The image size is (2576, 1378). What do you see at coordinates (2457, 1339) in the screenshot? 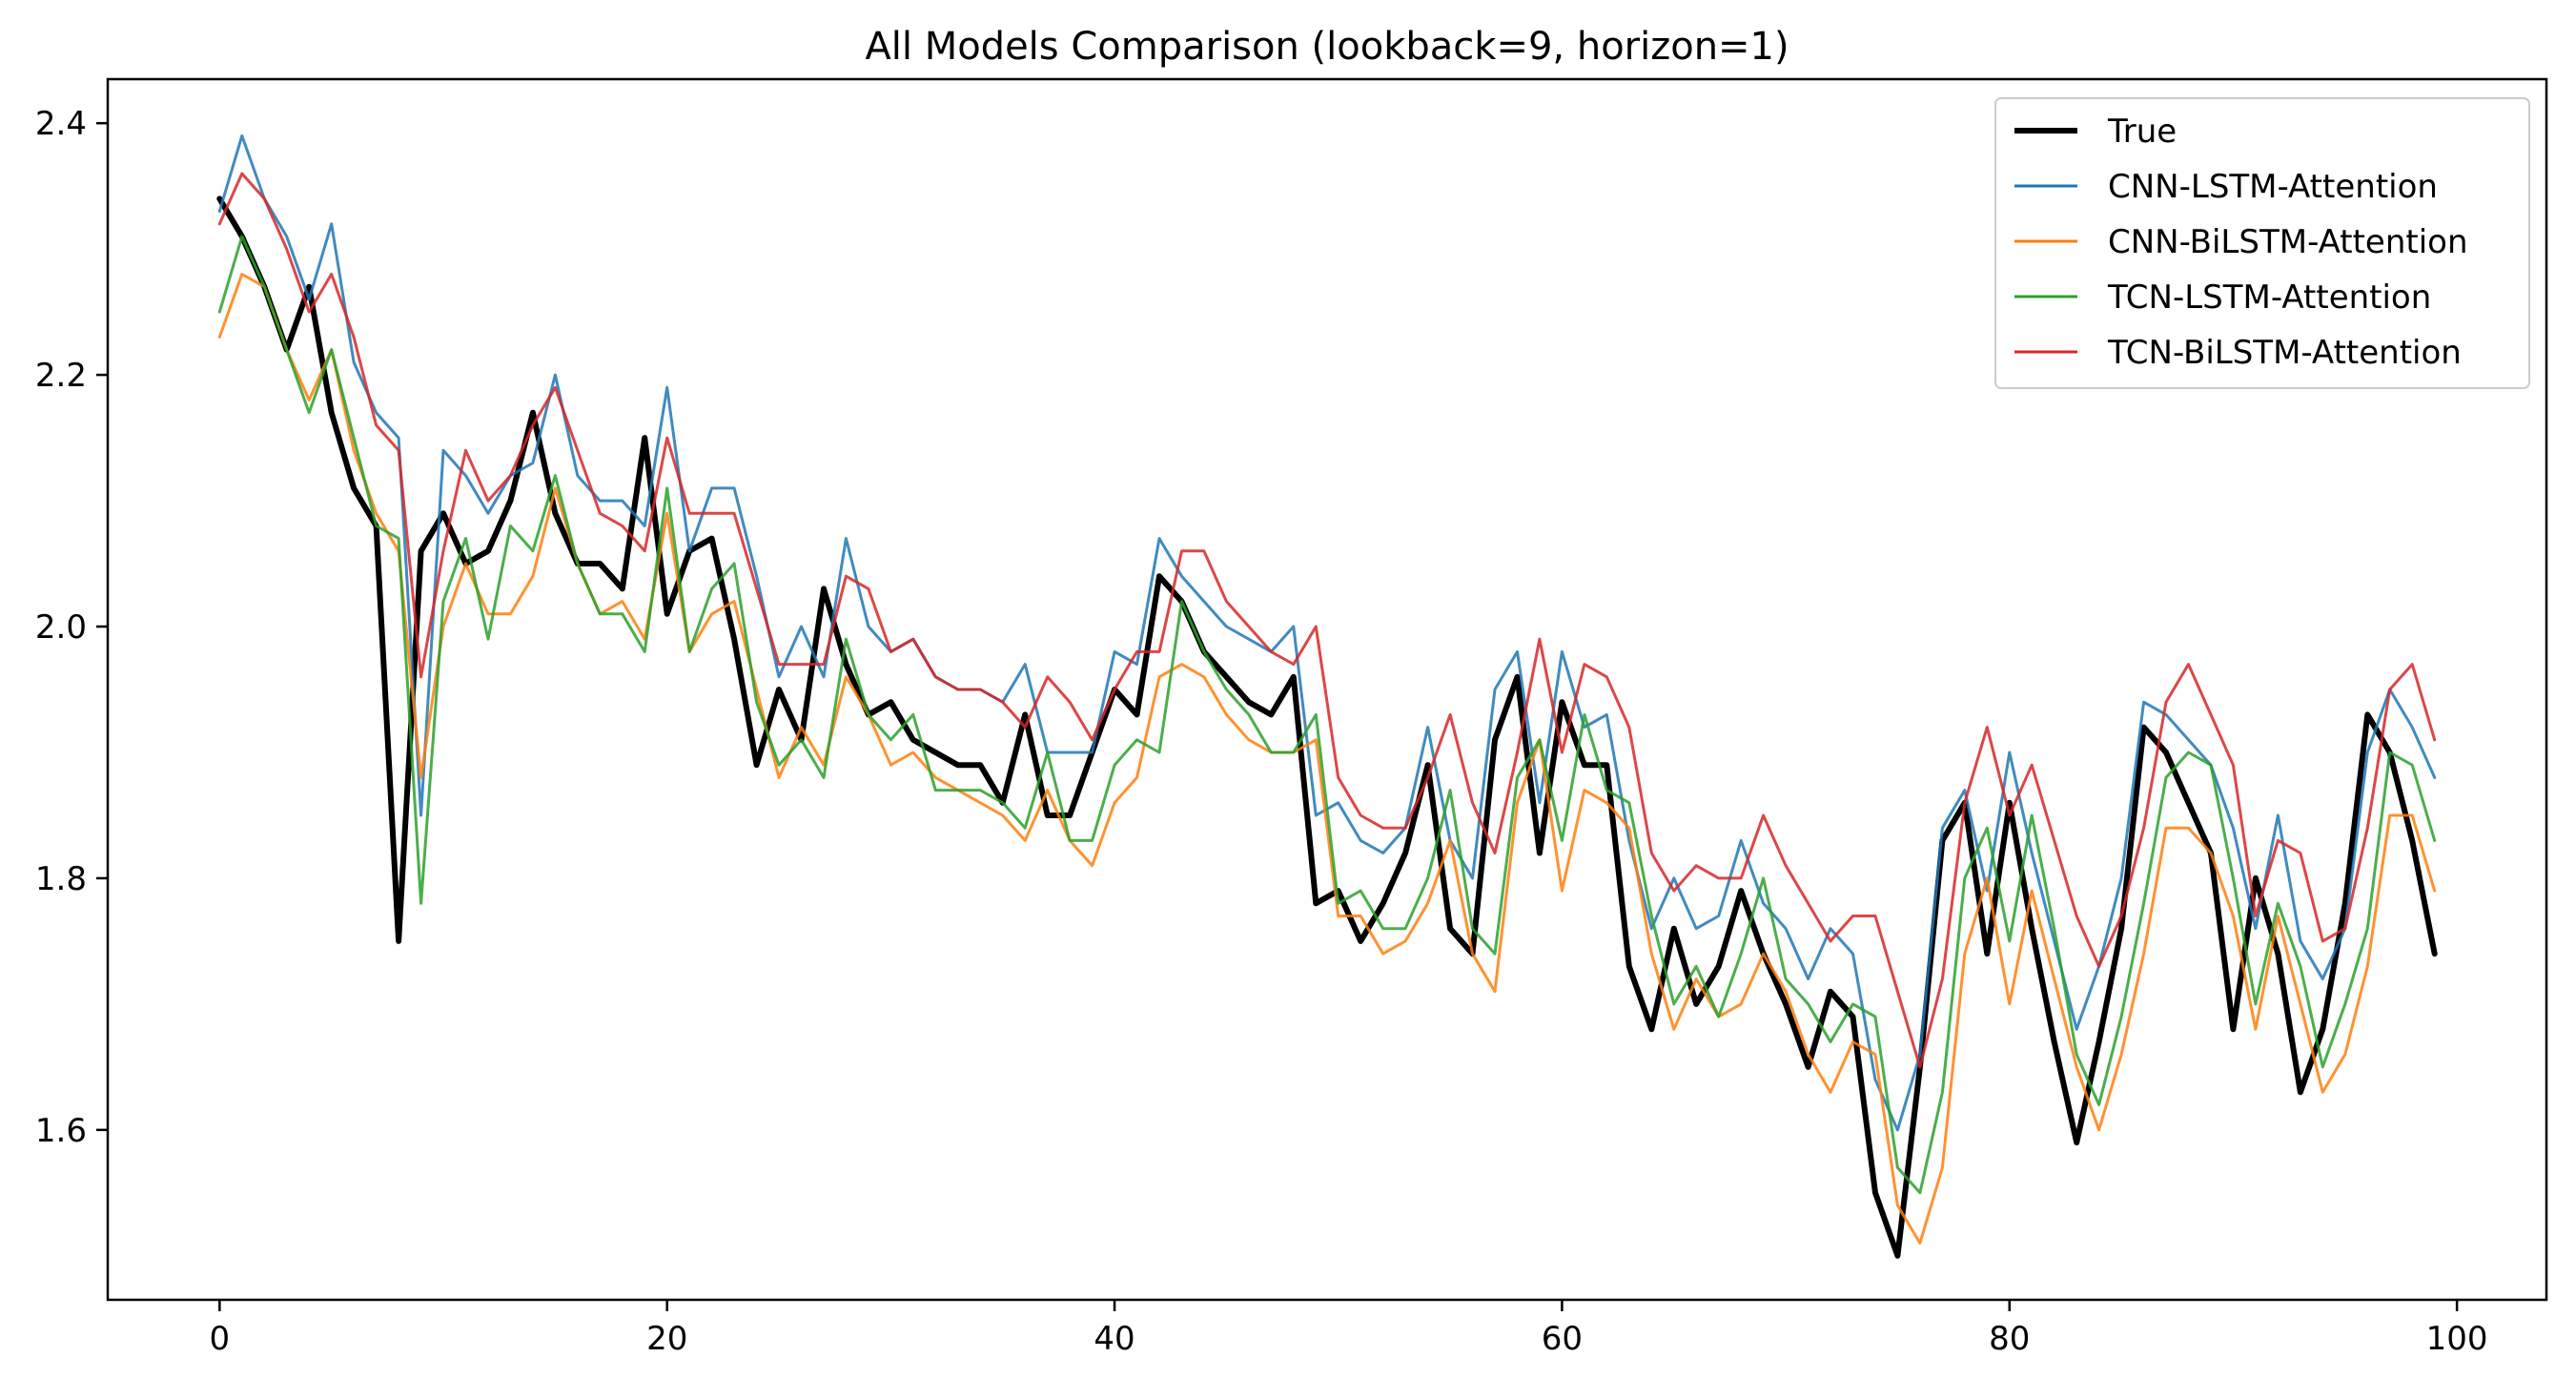
I see `x-tick-label: 100` at bounding box center [2457, 1339].